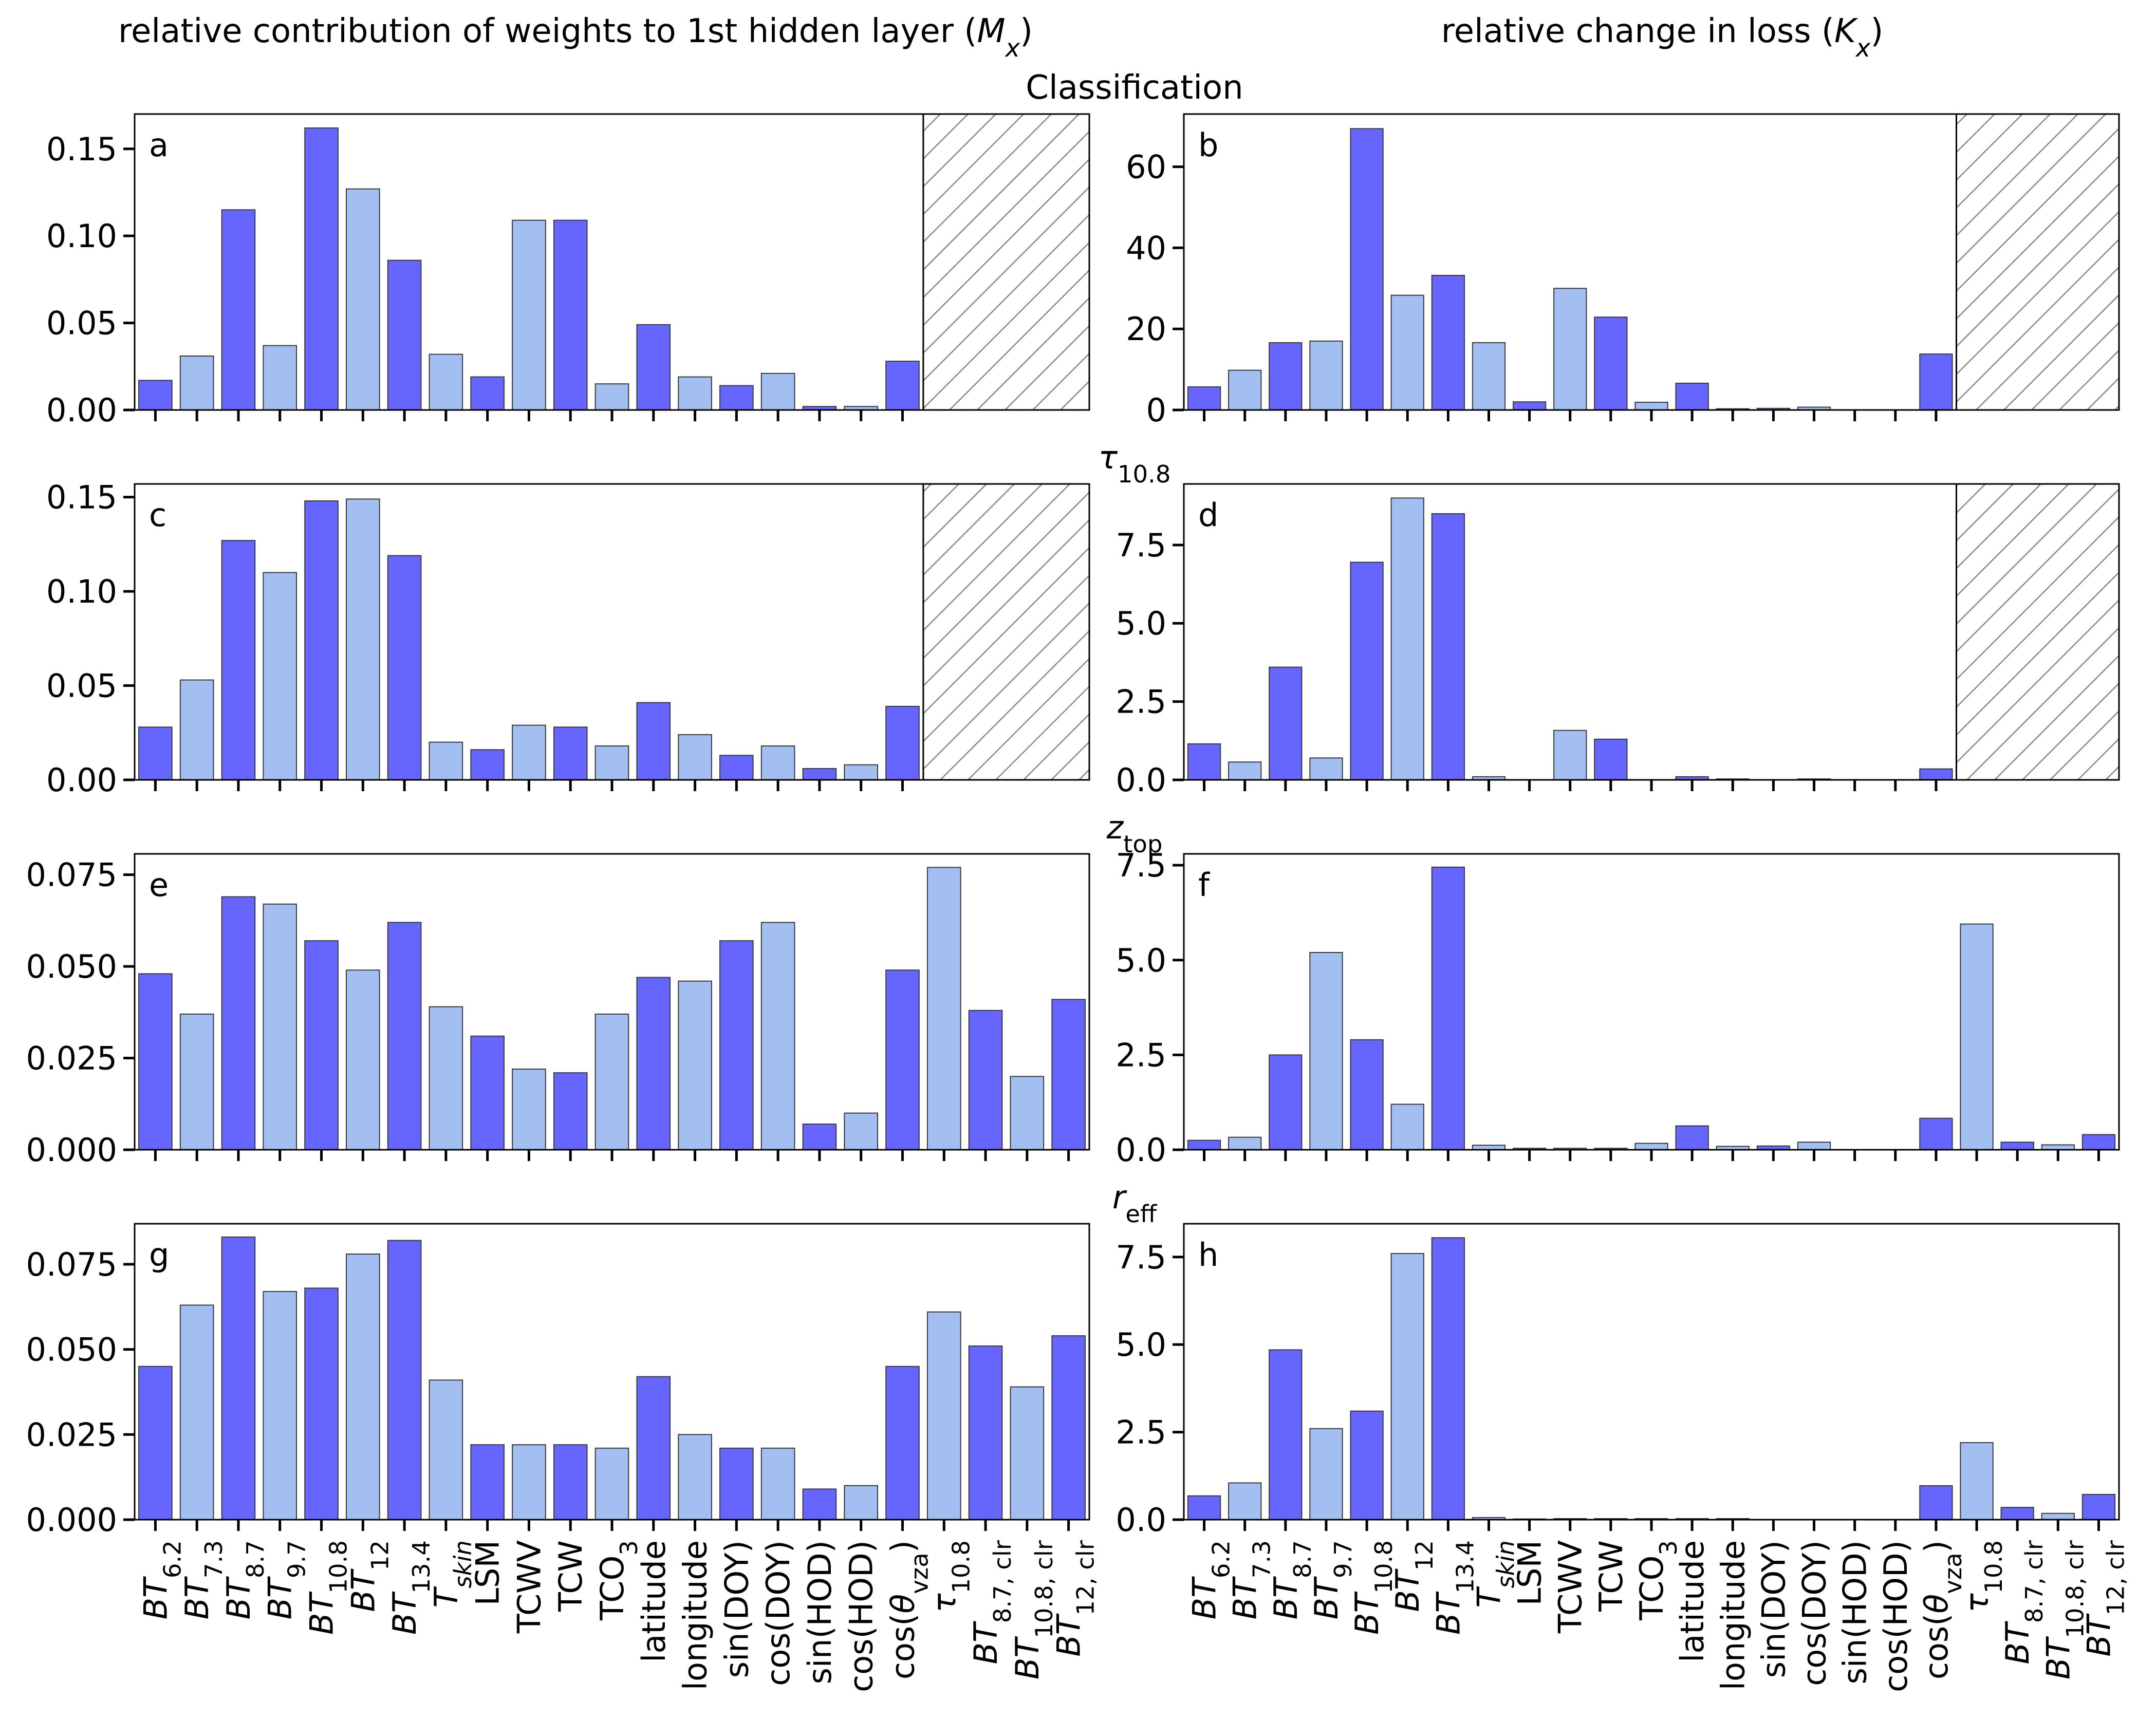 This screenshot has width=2156, height=1719. Describe the element at coordinates (157, 515) in the screenshot. I see `panel-letter: c` at that location.